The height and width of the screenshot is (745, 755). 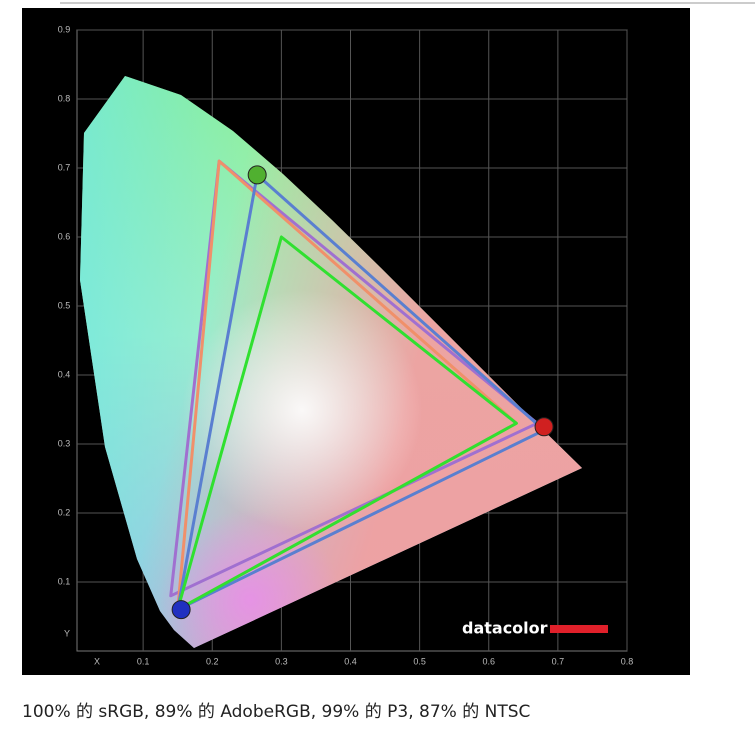 I want to click on y-tick-label: 0.9, so click(x=64, y=29).